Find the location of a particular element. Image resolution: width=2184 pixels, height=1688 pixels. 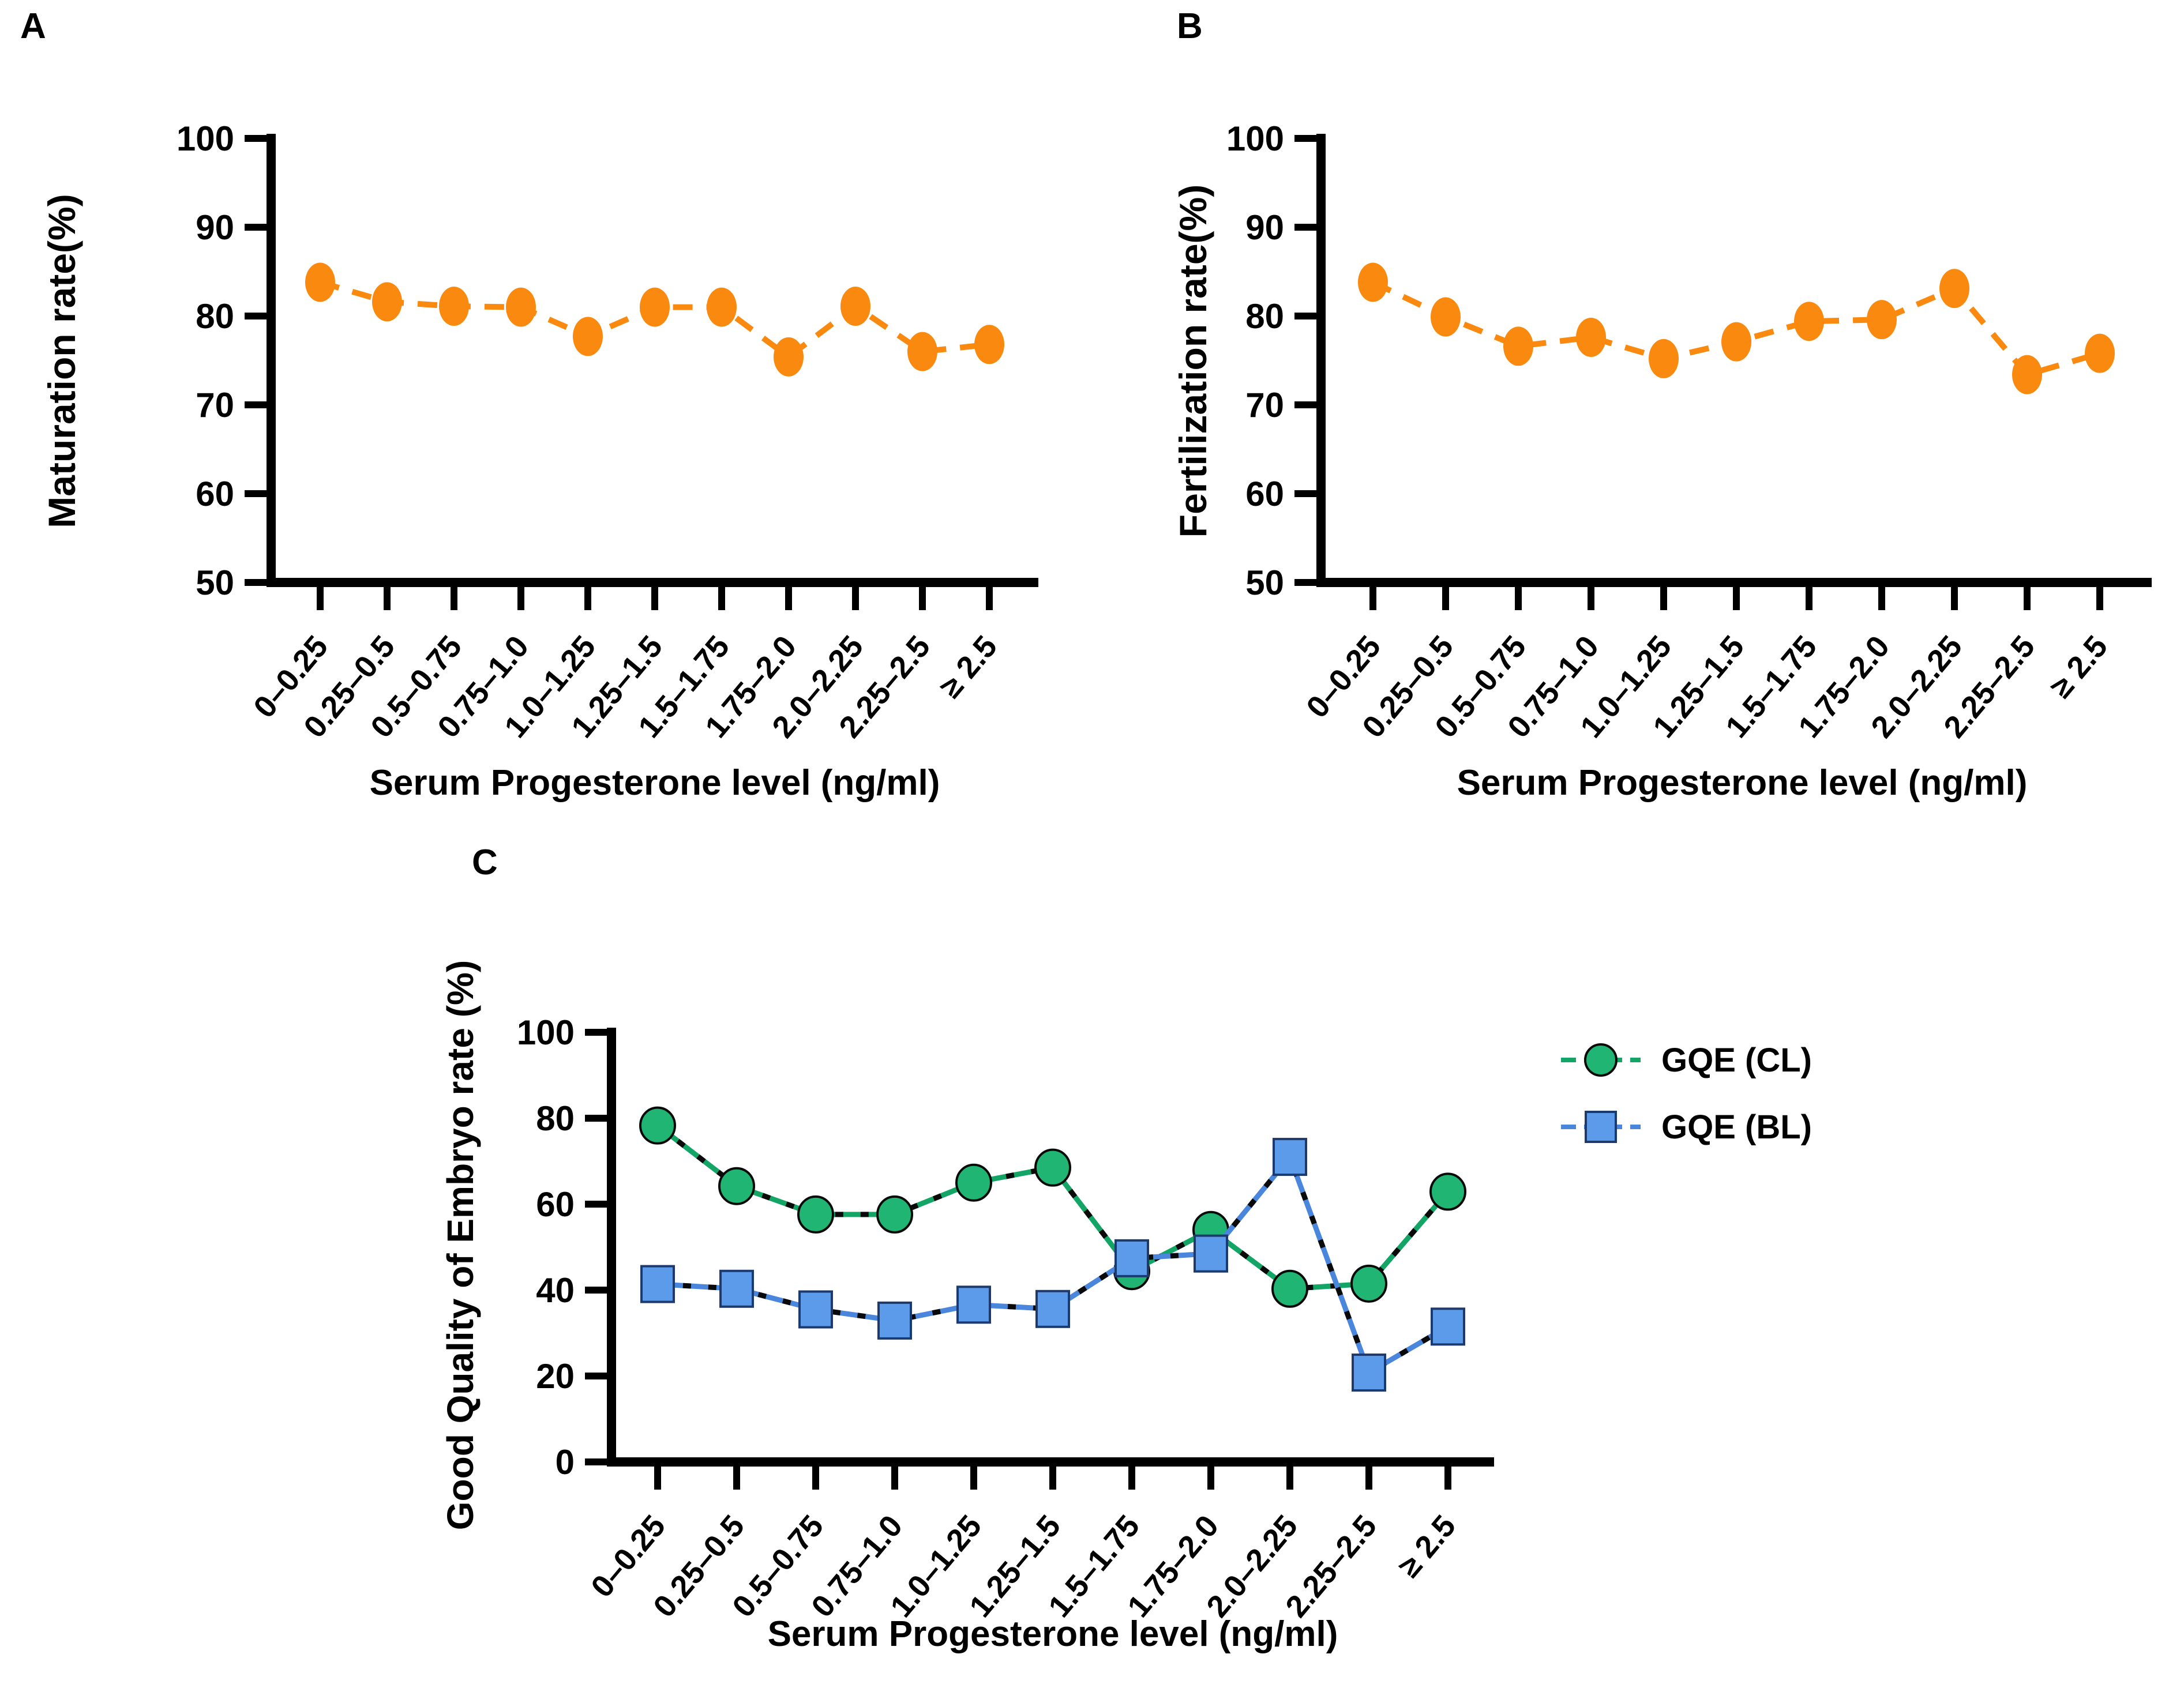

series-line-dash-gqe-cl is located at coordinates (1053, 1207).